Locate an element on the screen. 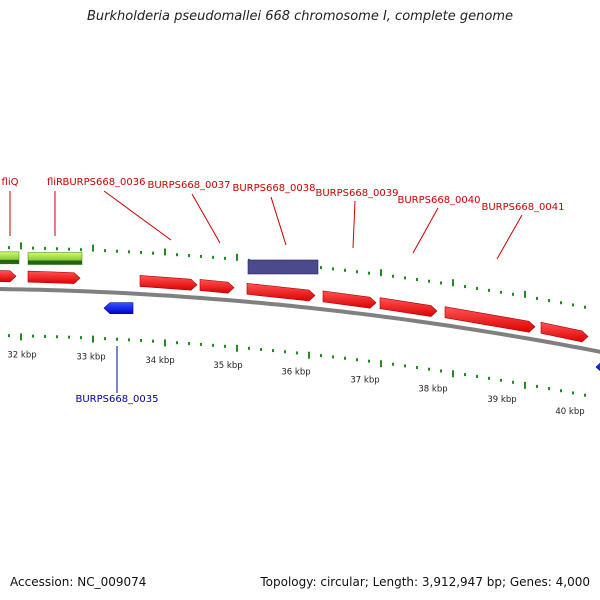  kbp-label: 33 kbp is located at coordinates (90, 358).